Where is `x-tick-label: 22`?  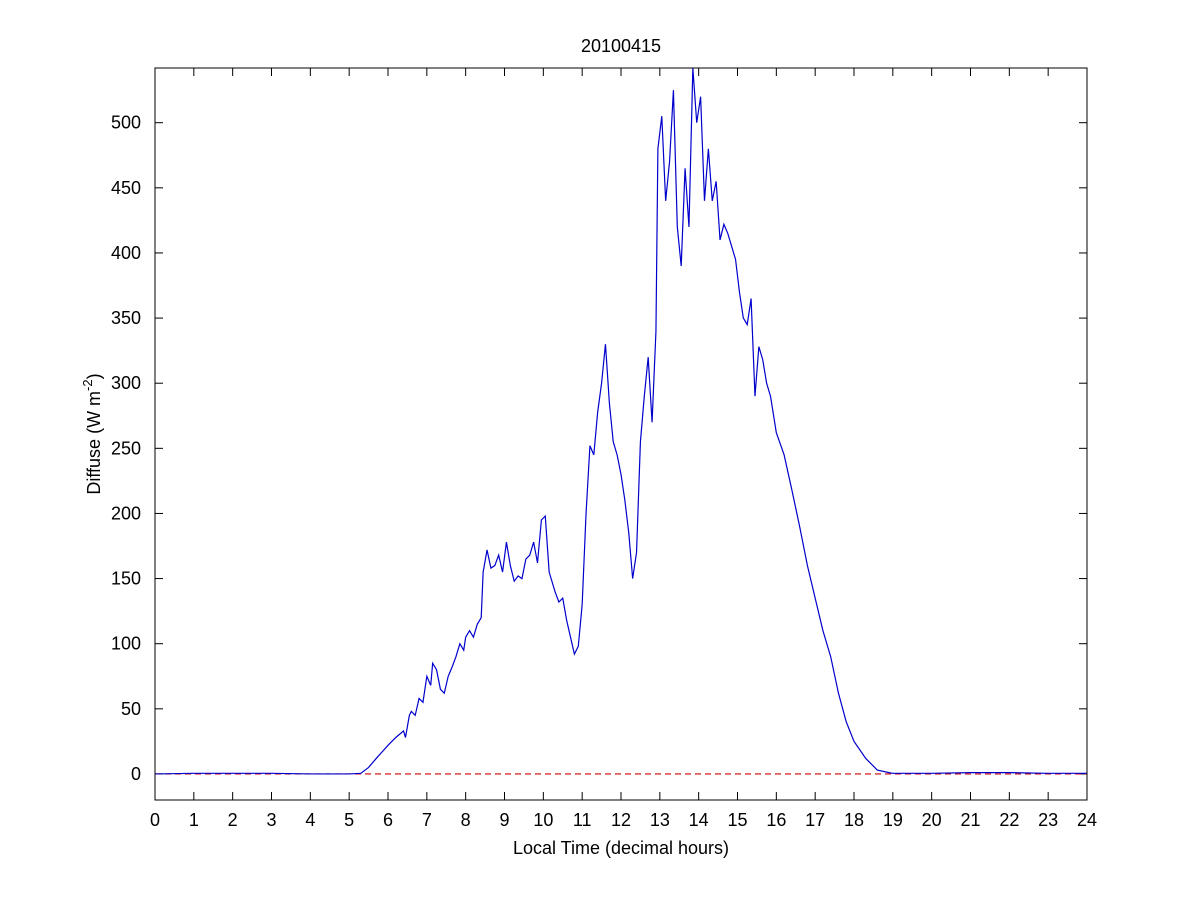 x-tick-label: 22 is located at coordinates (1009, 820).